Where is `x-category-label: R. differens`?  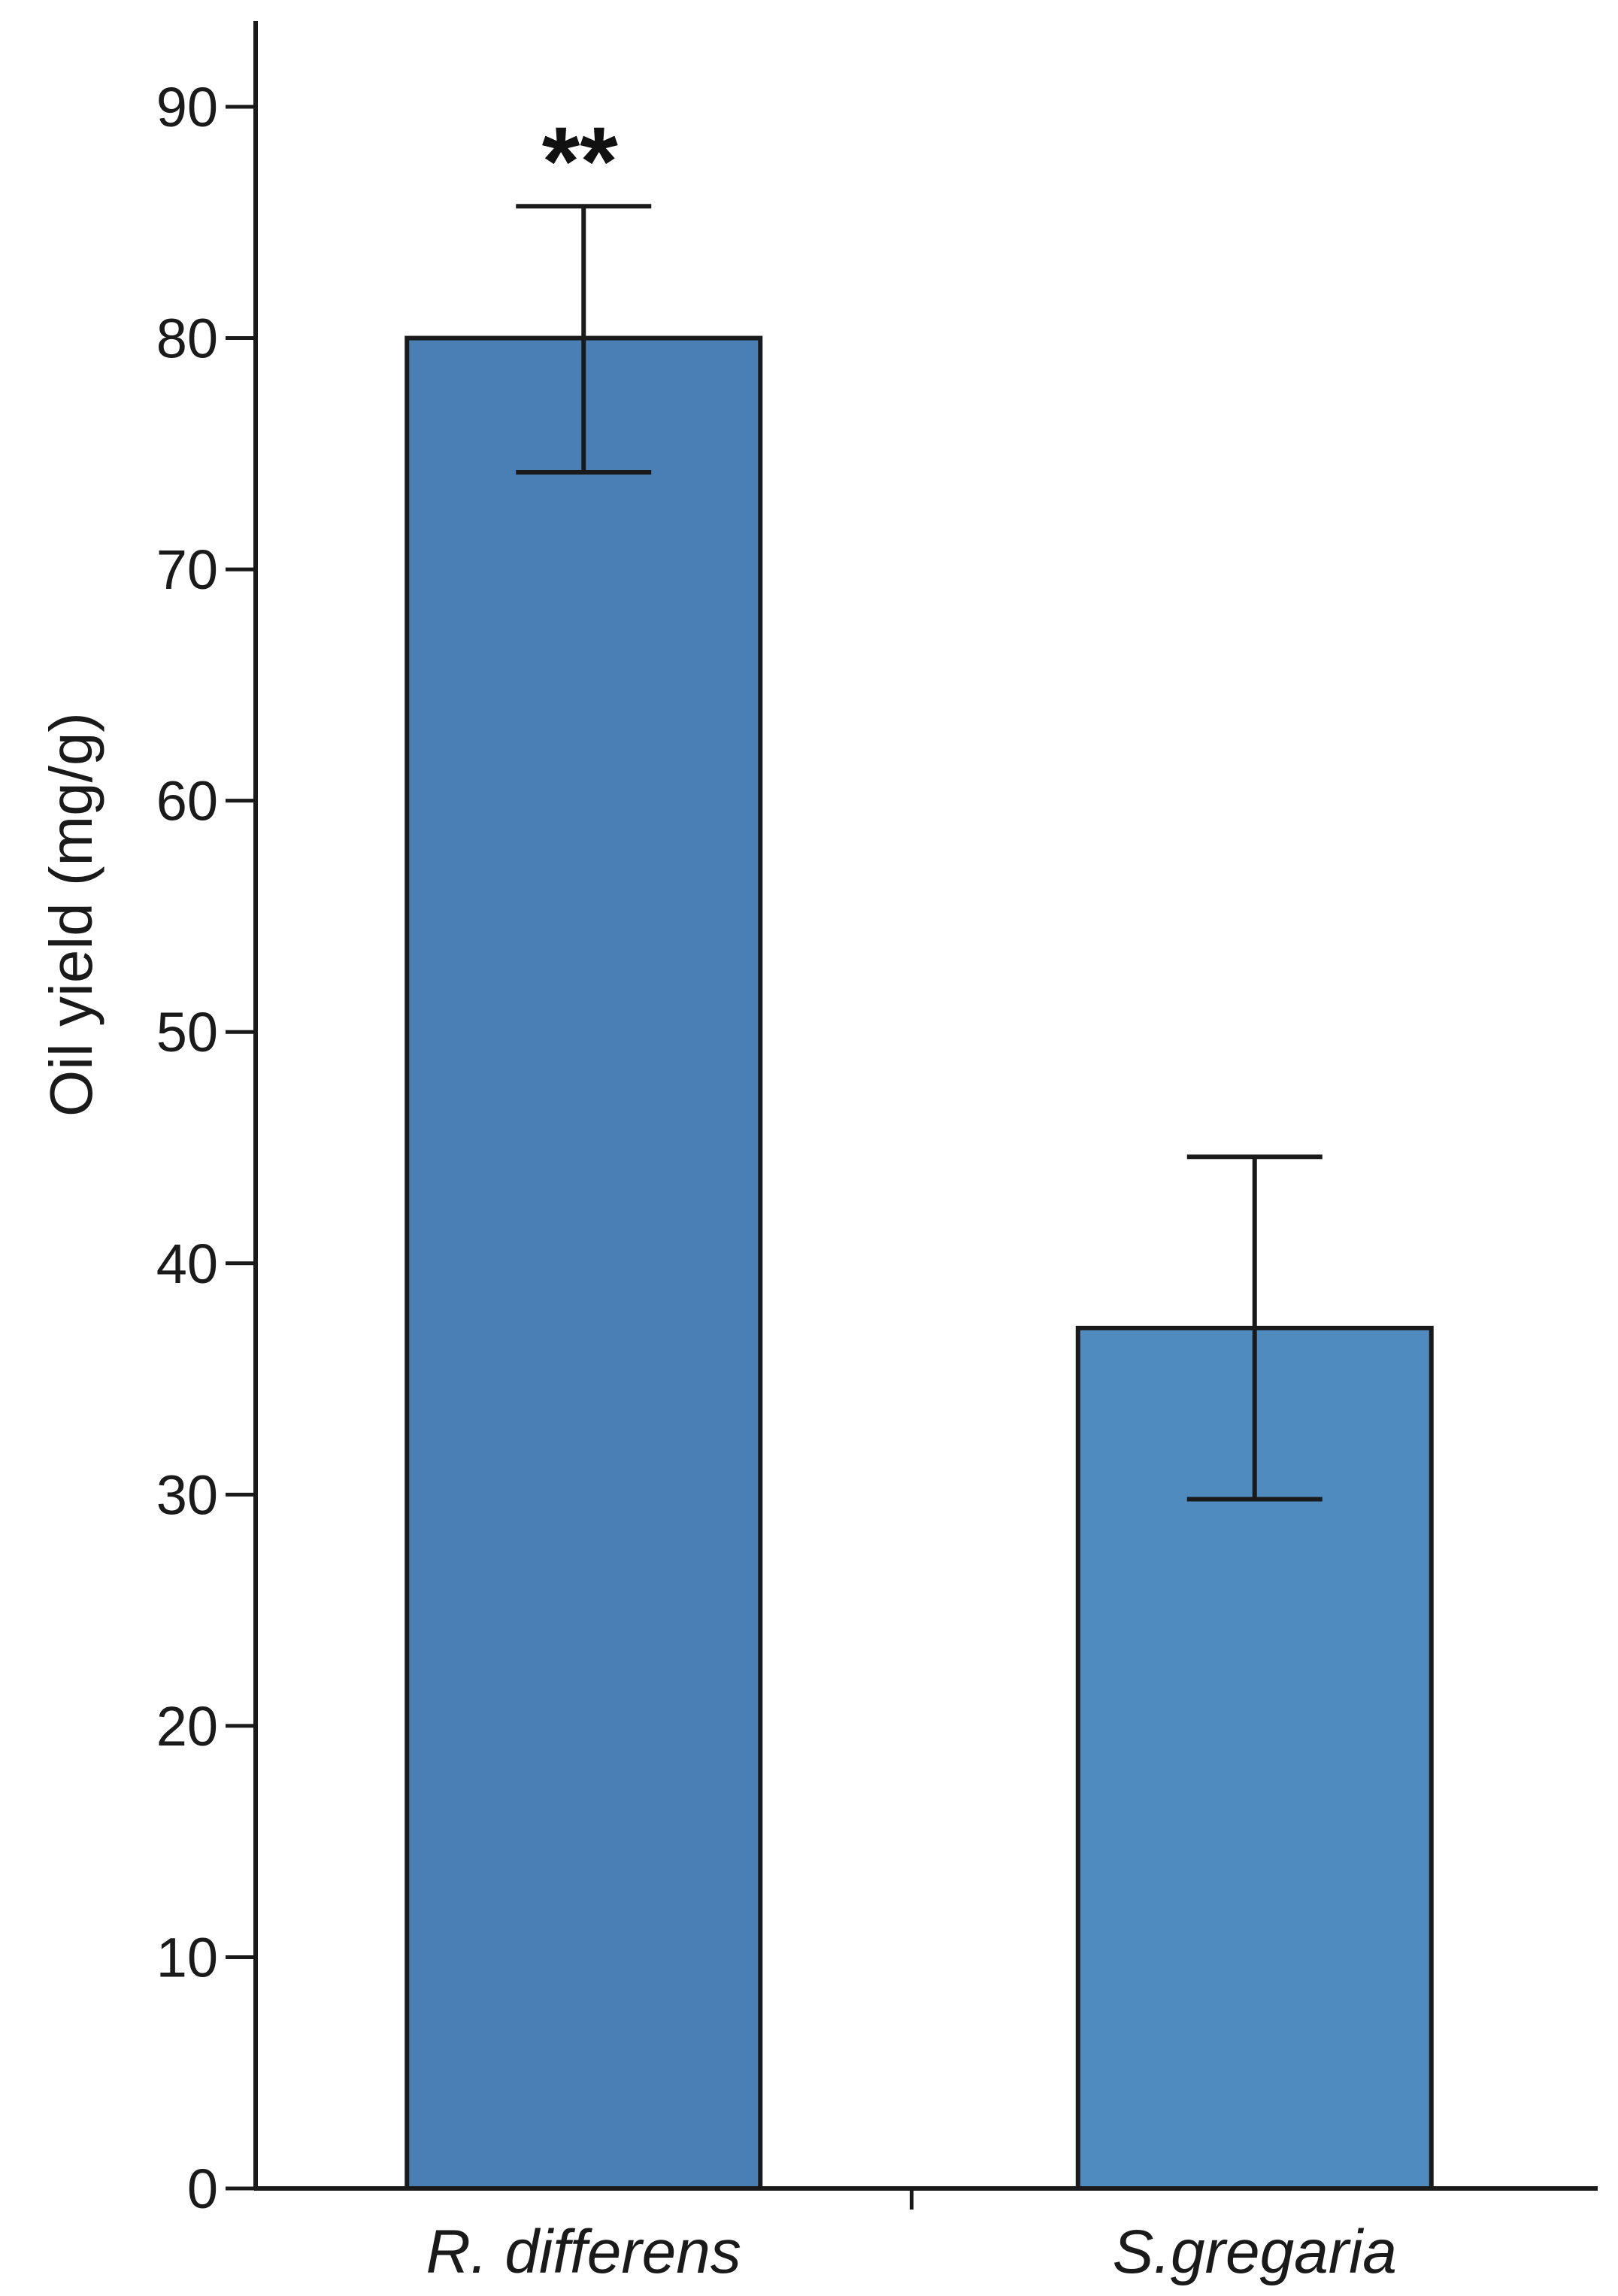 x-category-label: R. differens is located at coordinates (583, 2252).